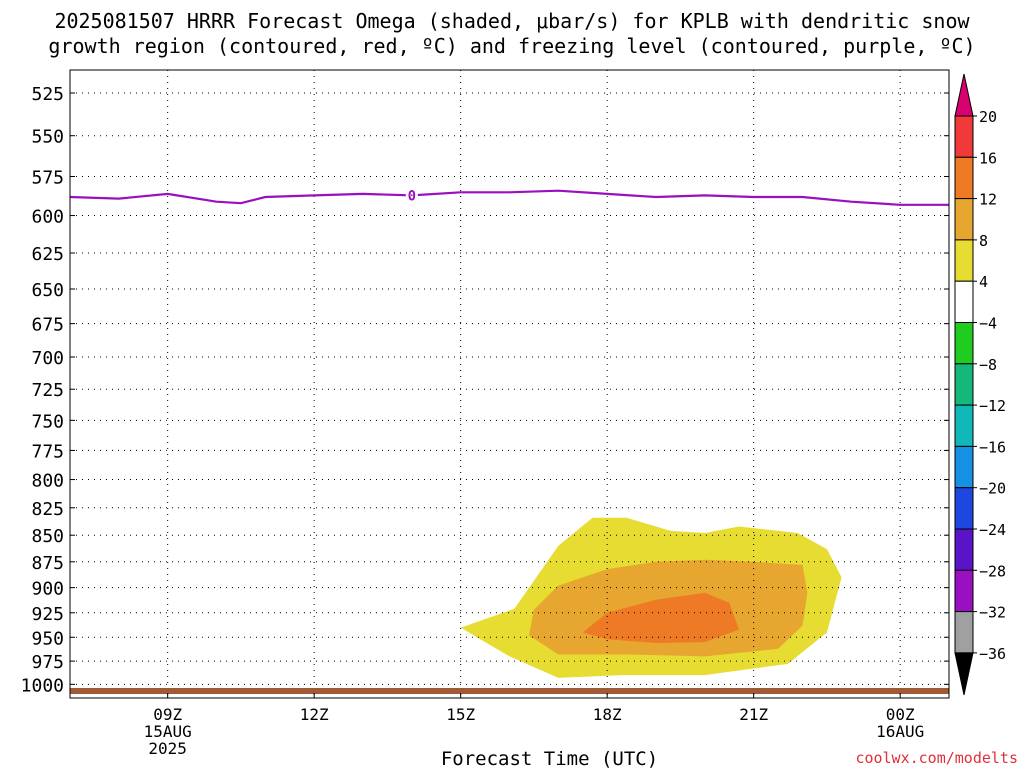 This screenshot has width=1024, height=768. Describe the element at coordinates (509, 197) in the screenshot. I see `freezing-level-line` at that location.